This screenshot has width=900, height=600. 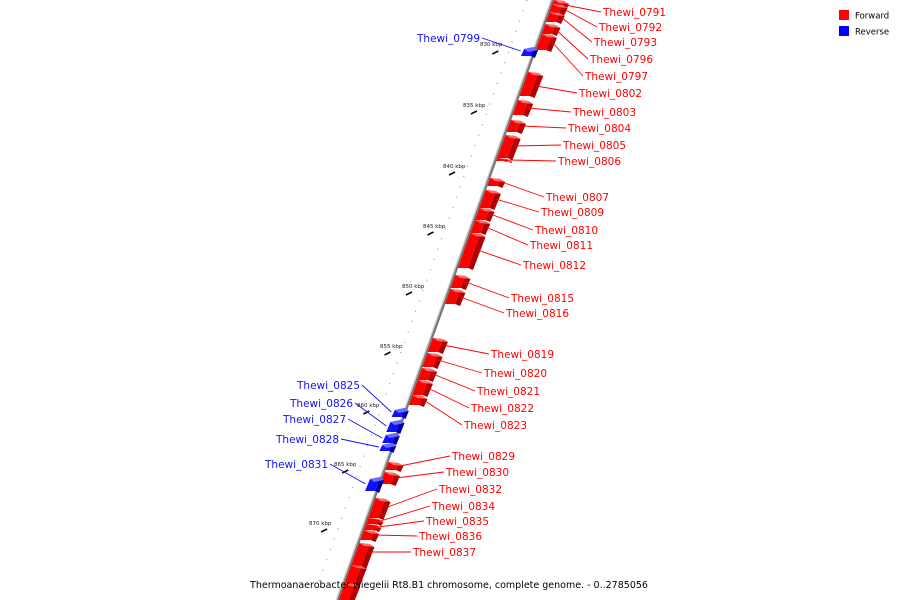 I want to click on gene-label: Thewi_0811, so click(x=561, y=246).